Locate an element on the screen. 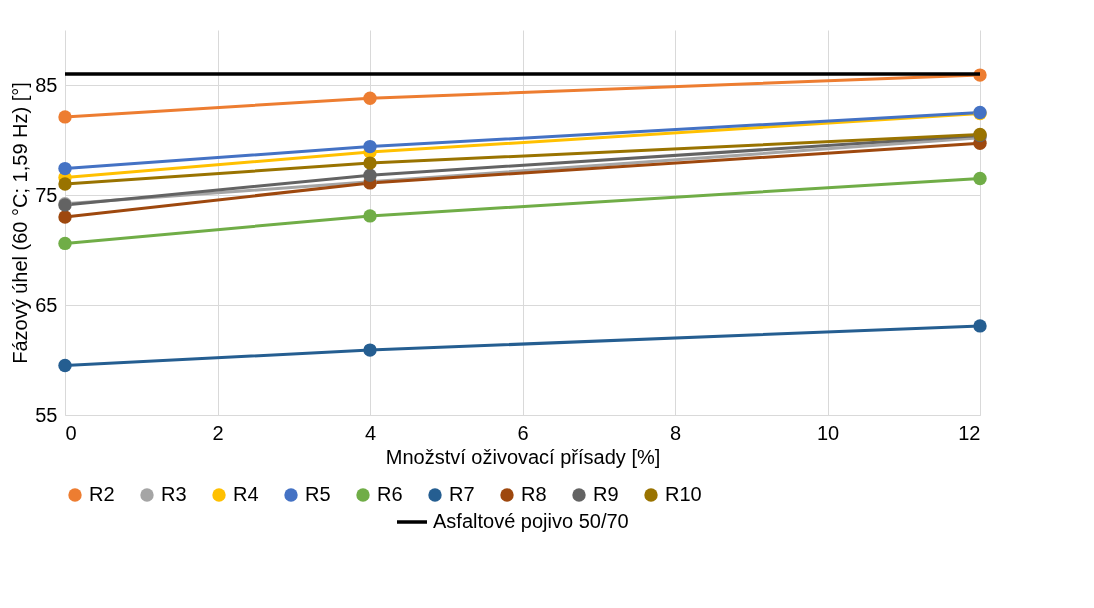  x-tick-label: 8 is located at coordinates (675, 432).